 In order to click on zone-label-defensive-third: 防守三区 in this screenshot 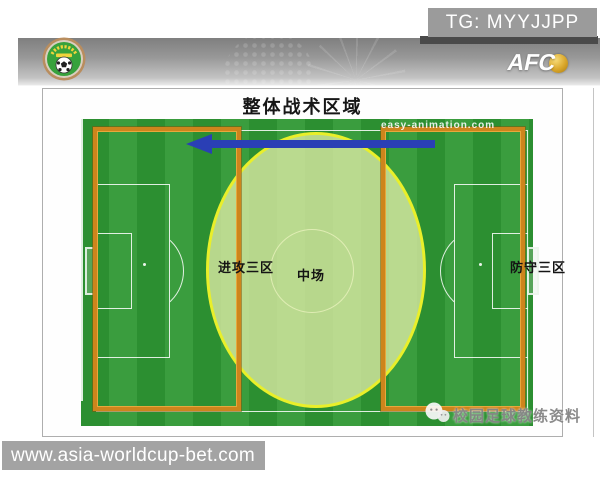, I will do `click(537, 267)`.